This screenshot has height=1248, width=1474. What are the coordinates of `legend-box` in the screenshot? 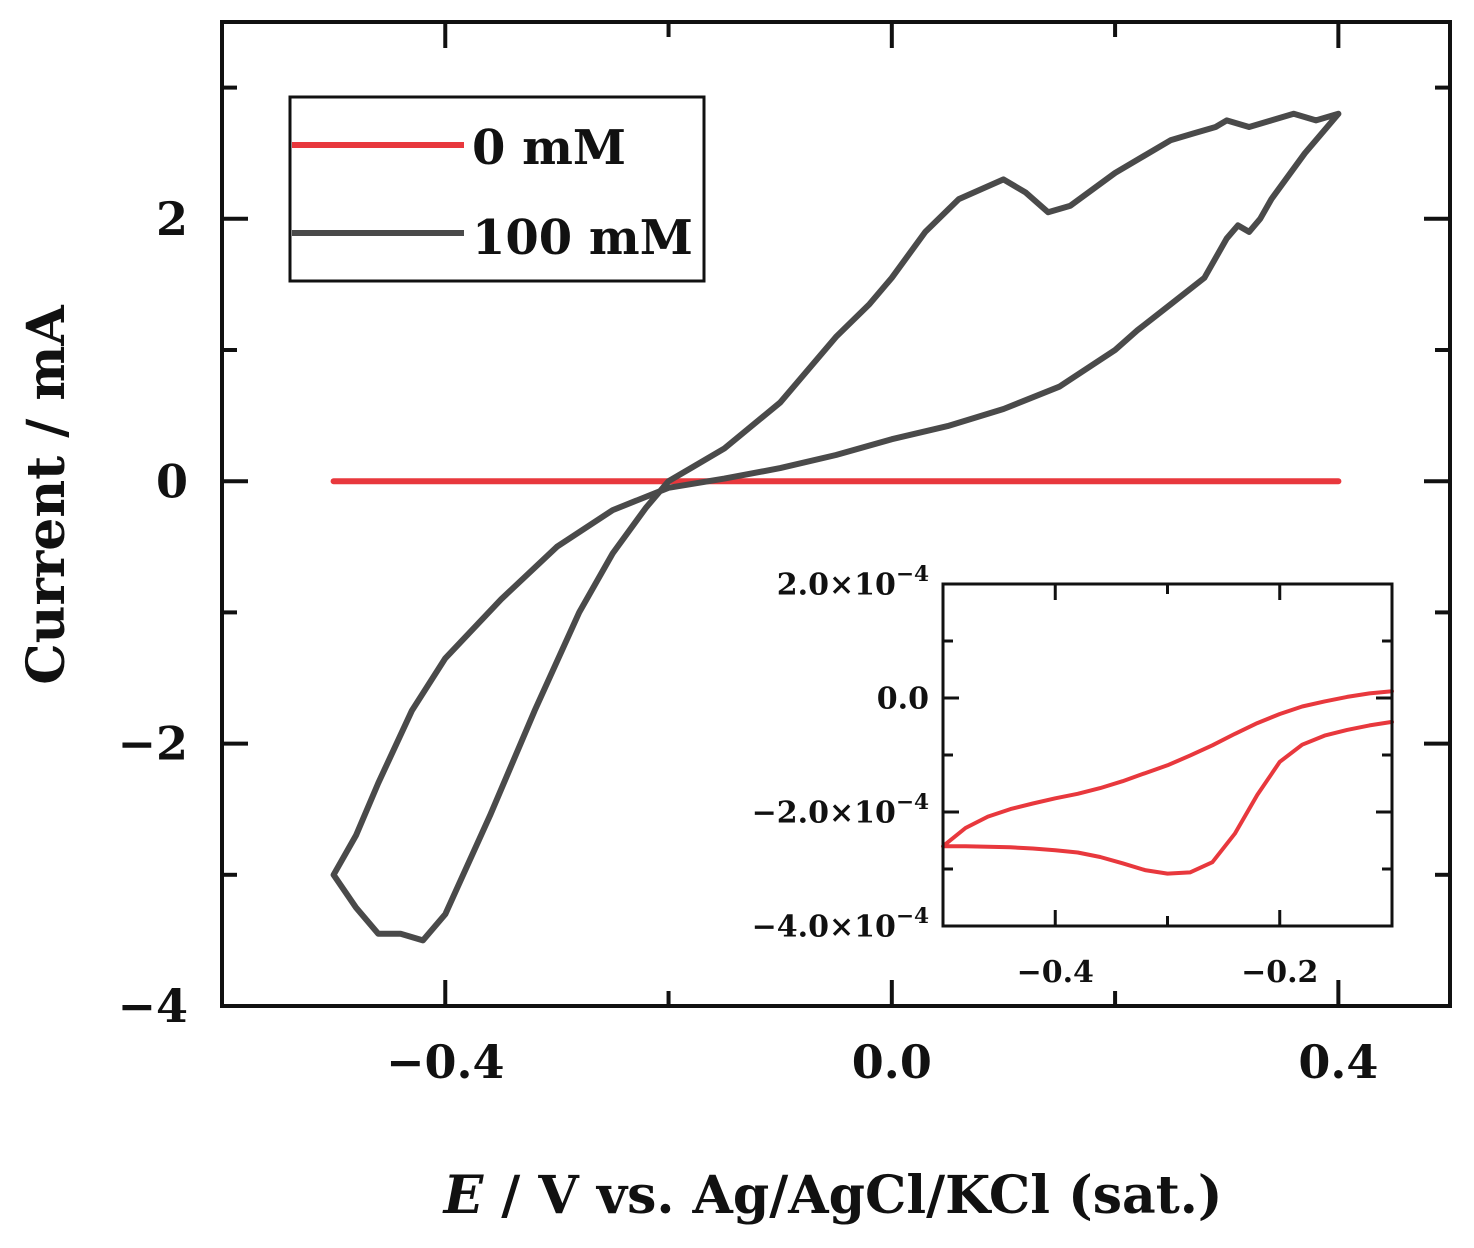 It's located at (497, 189).